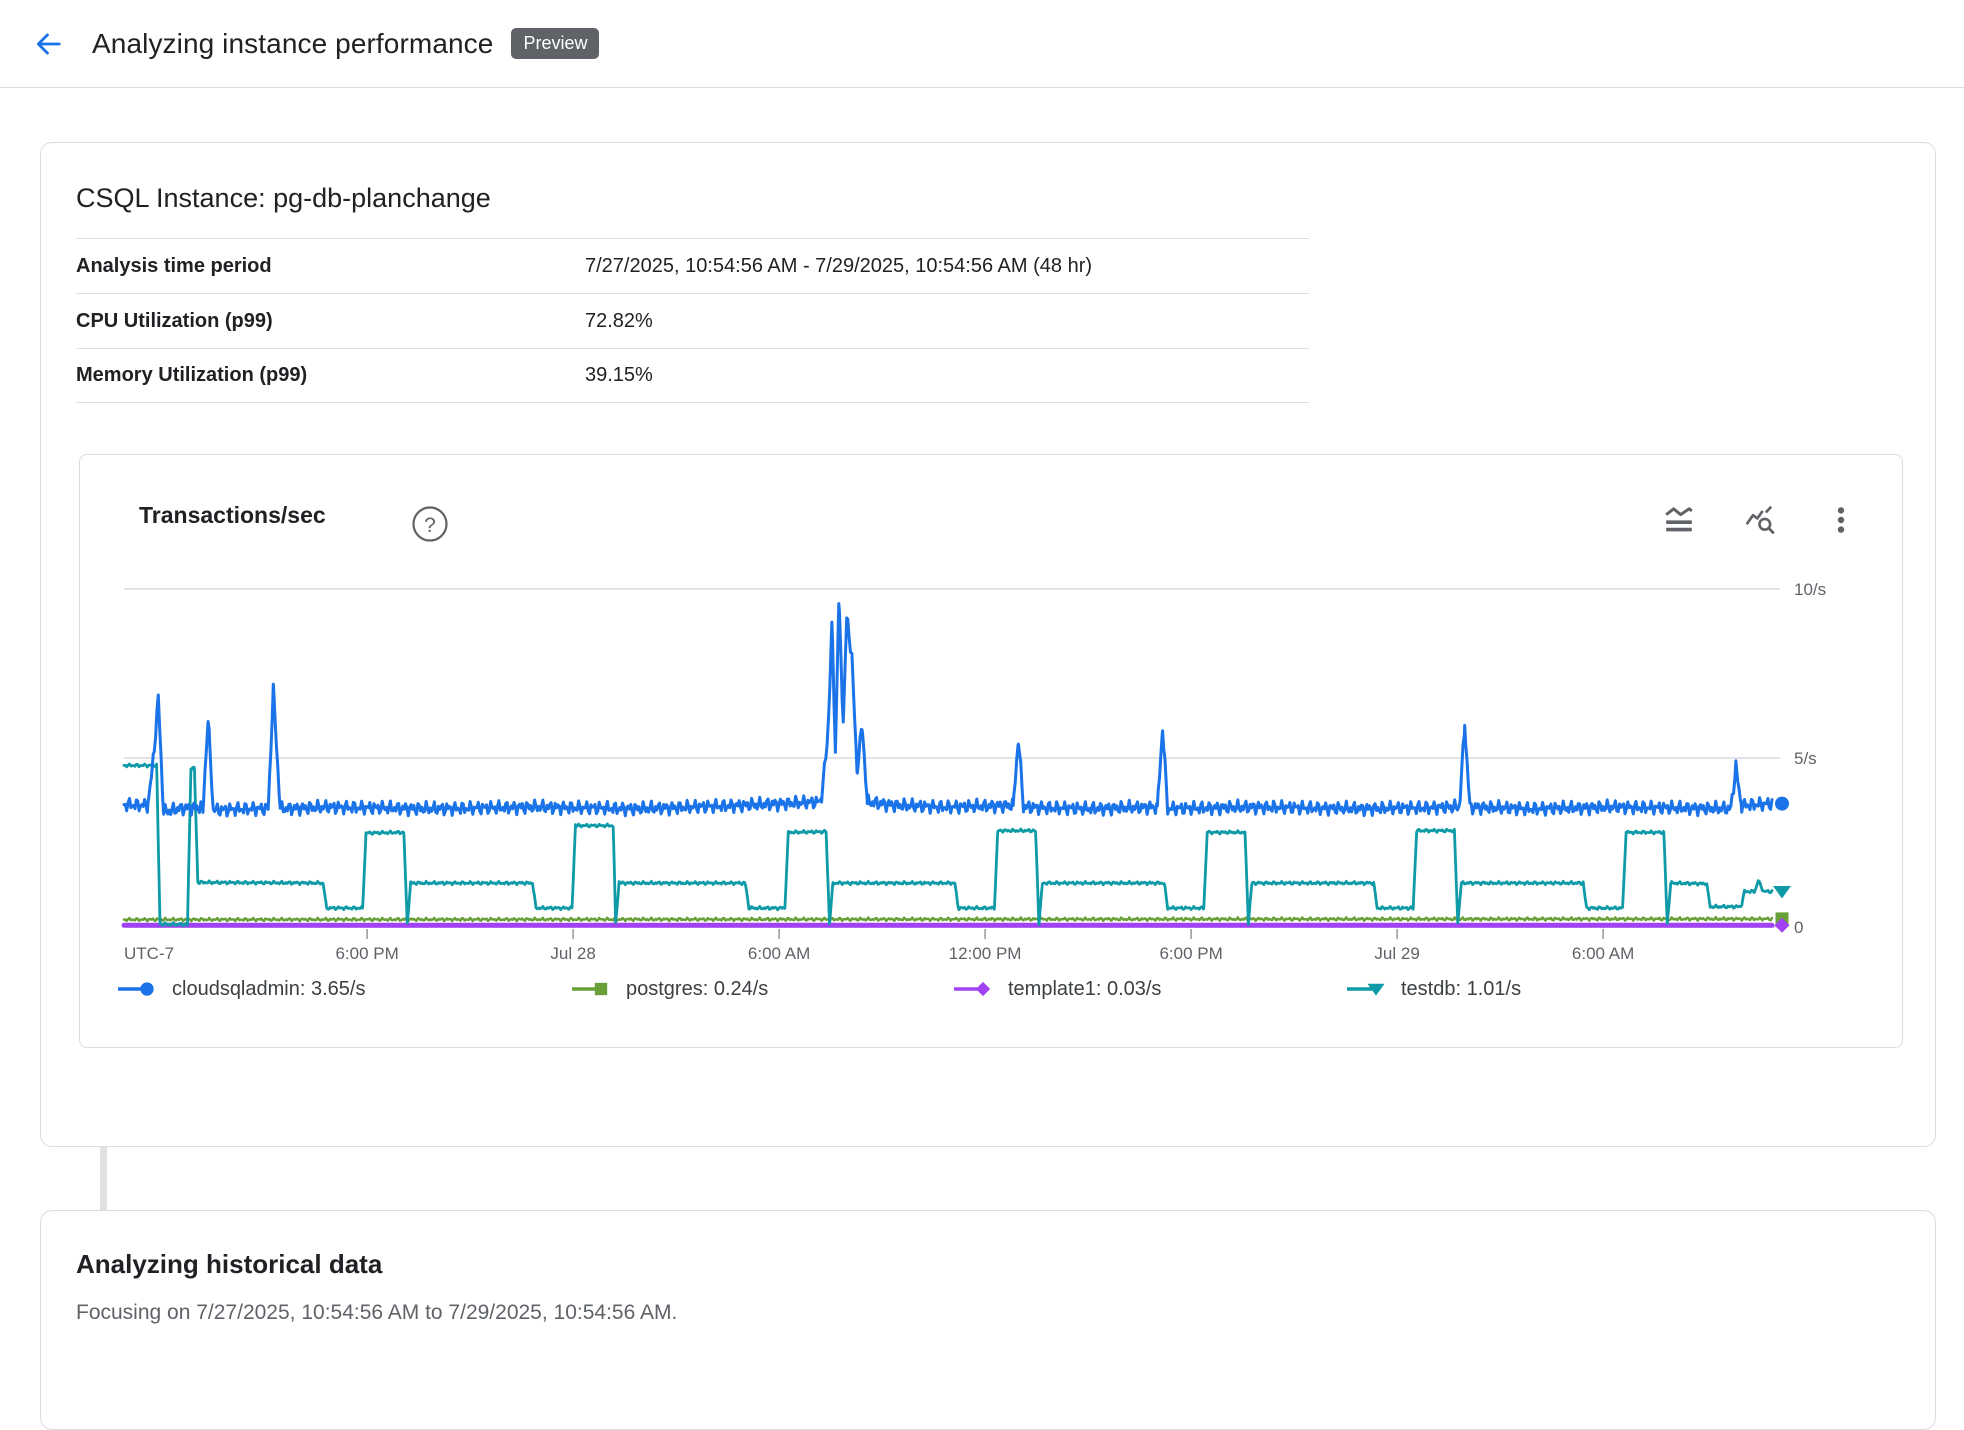  Describe the element at coordinates (948, 845) in the screenshot. I see `series-testdb-line` at that location.